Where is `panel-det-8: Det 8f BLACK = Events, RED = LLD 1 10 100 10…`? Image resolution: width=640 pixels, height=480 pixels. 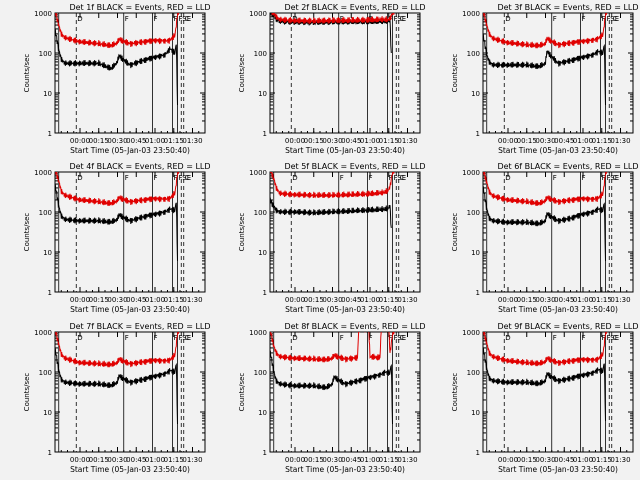 panel-det-8: Det 8f BLACK = Events, RED = LLD 1 10 100 10… is located at coordinates (332, 398).